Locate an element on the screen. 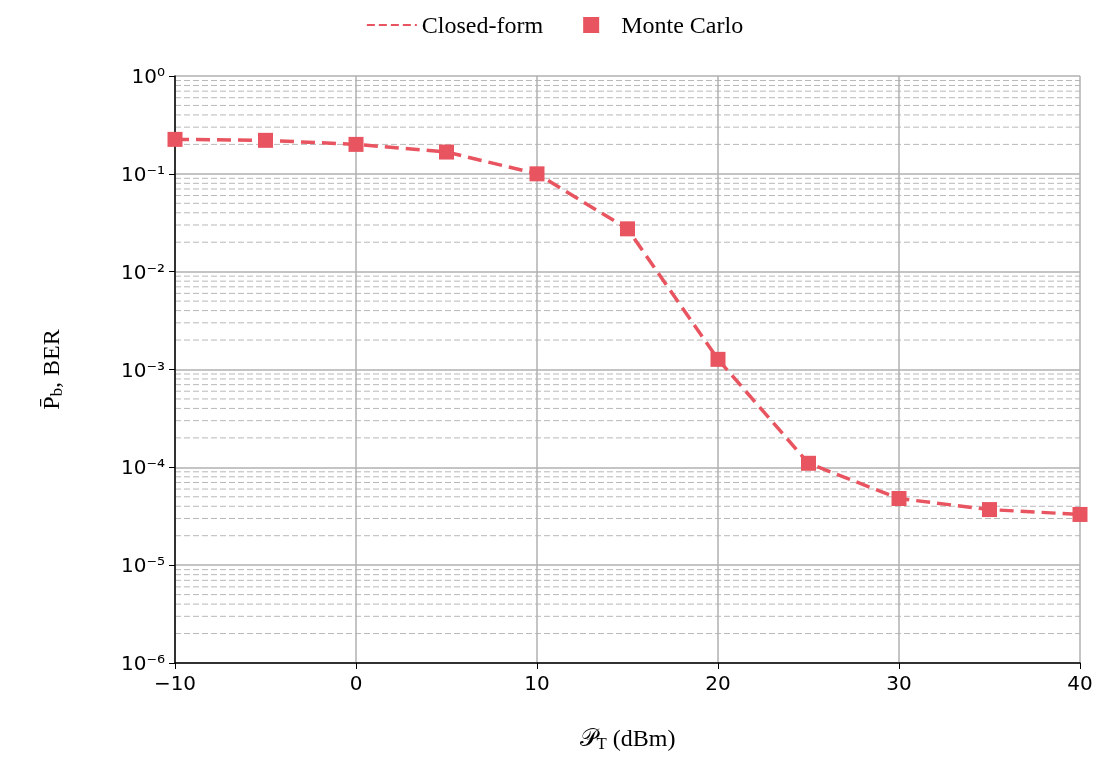 Image resolution: width=1109 pixels, height=775 pixels. y-tick-label: 10⁻⁴ is located at coordinates (142, 467).